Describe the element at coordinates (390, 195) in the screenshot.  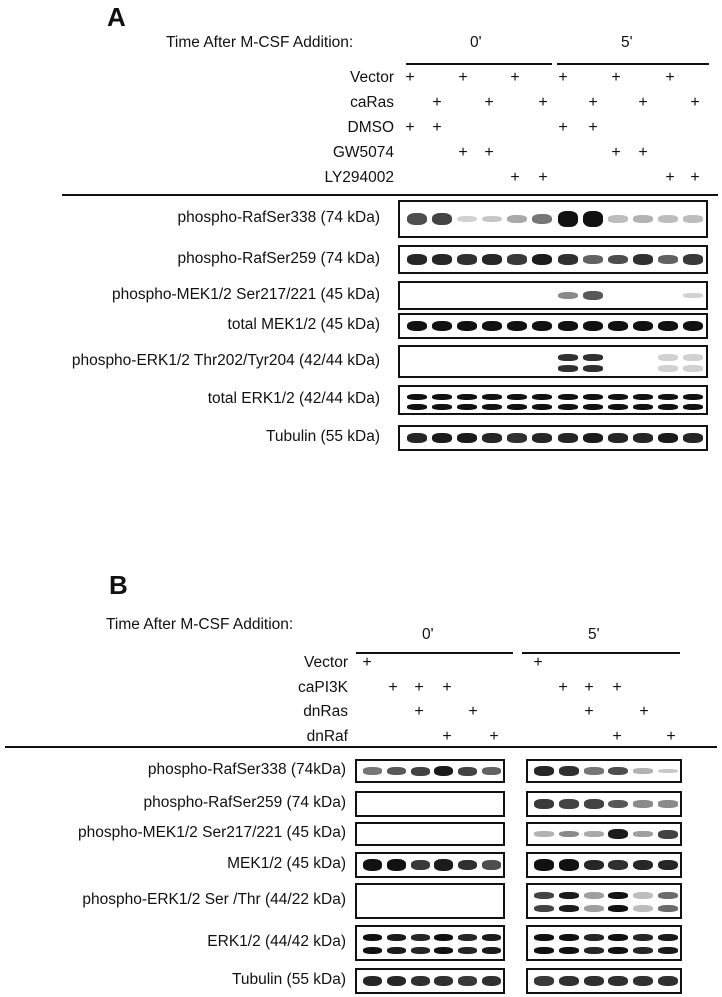
I see `panel-a-divider` at that location.